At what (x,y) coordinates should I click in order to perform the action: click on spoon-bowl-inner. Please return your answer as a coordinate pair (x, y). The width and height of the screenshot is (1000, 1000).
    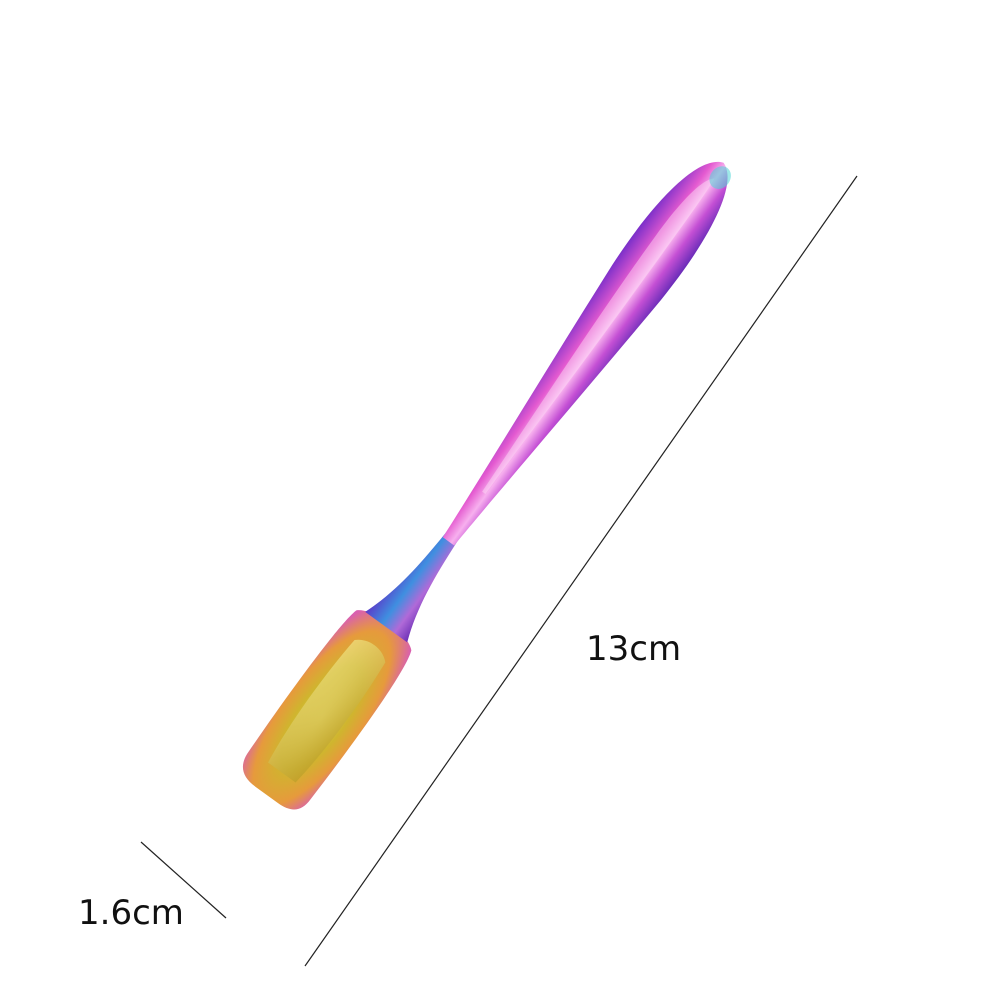
    Looking at the image, I should click on (327, 711).